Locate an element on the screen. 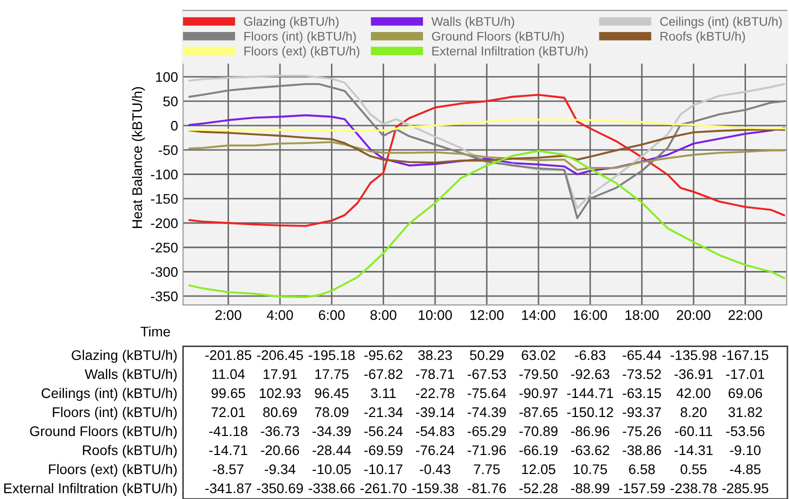  legend-label: Ceilings (int) (kBTU/h) is located at coordinates (721, 22).